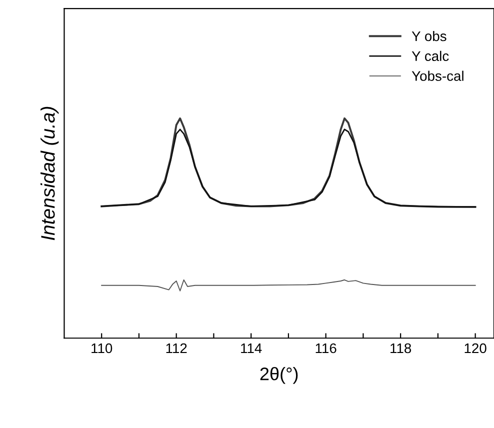 This screenshot has height=428, width=494. I want to click on x-axis-title: 2θ(°), so click(279, 375).